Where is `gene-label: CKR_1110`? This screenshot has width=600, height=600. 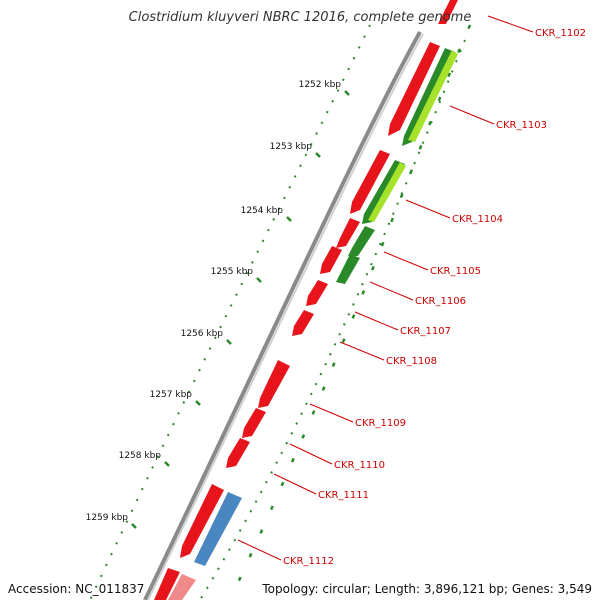 gene-label: CKR_1110 is located at coordinates (359, 465).